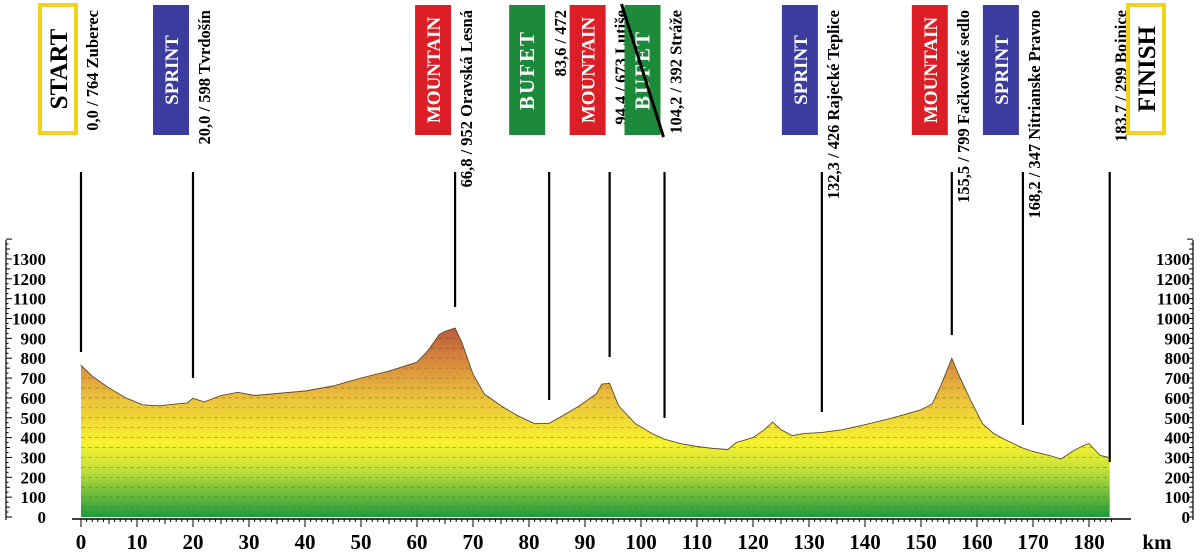 Image resolution: width=1200 pixels, height=559 pixels. What do you see at coordinates (305, 542) in the screenshot?
I see `x-tick-label: 40` at bounding box center [305, 542].